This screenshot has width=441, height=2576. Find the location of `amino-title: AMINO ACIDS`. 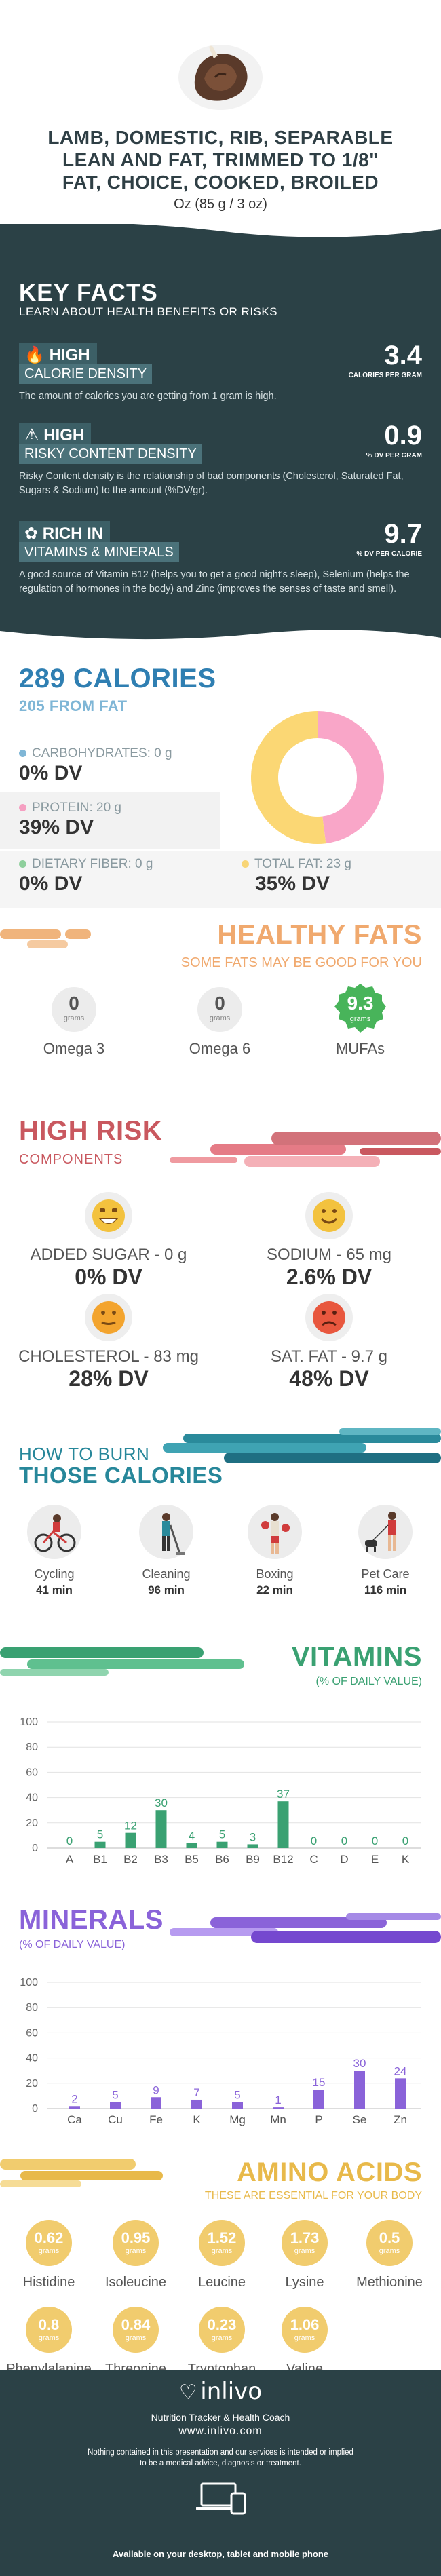

amino-title: AMINO ACIDS is located at coordinates (329, 2172).